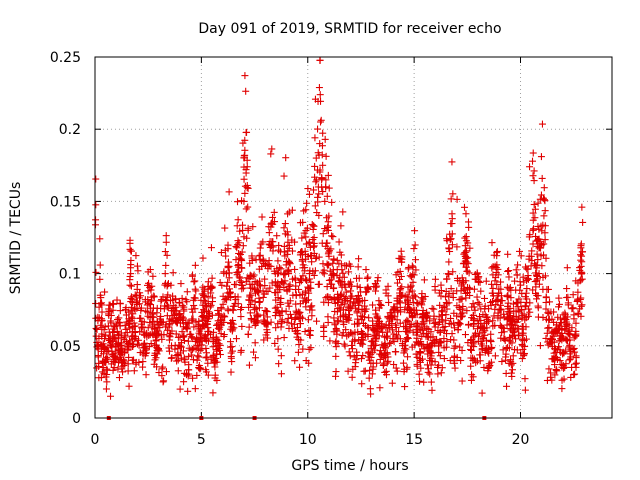 The image size is (640, 480). What do you see at coordinates (65, 202) in the screenshot?
I see `y-tick-label: 0.15` at bounding box center [65, 202].